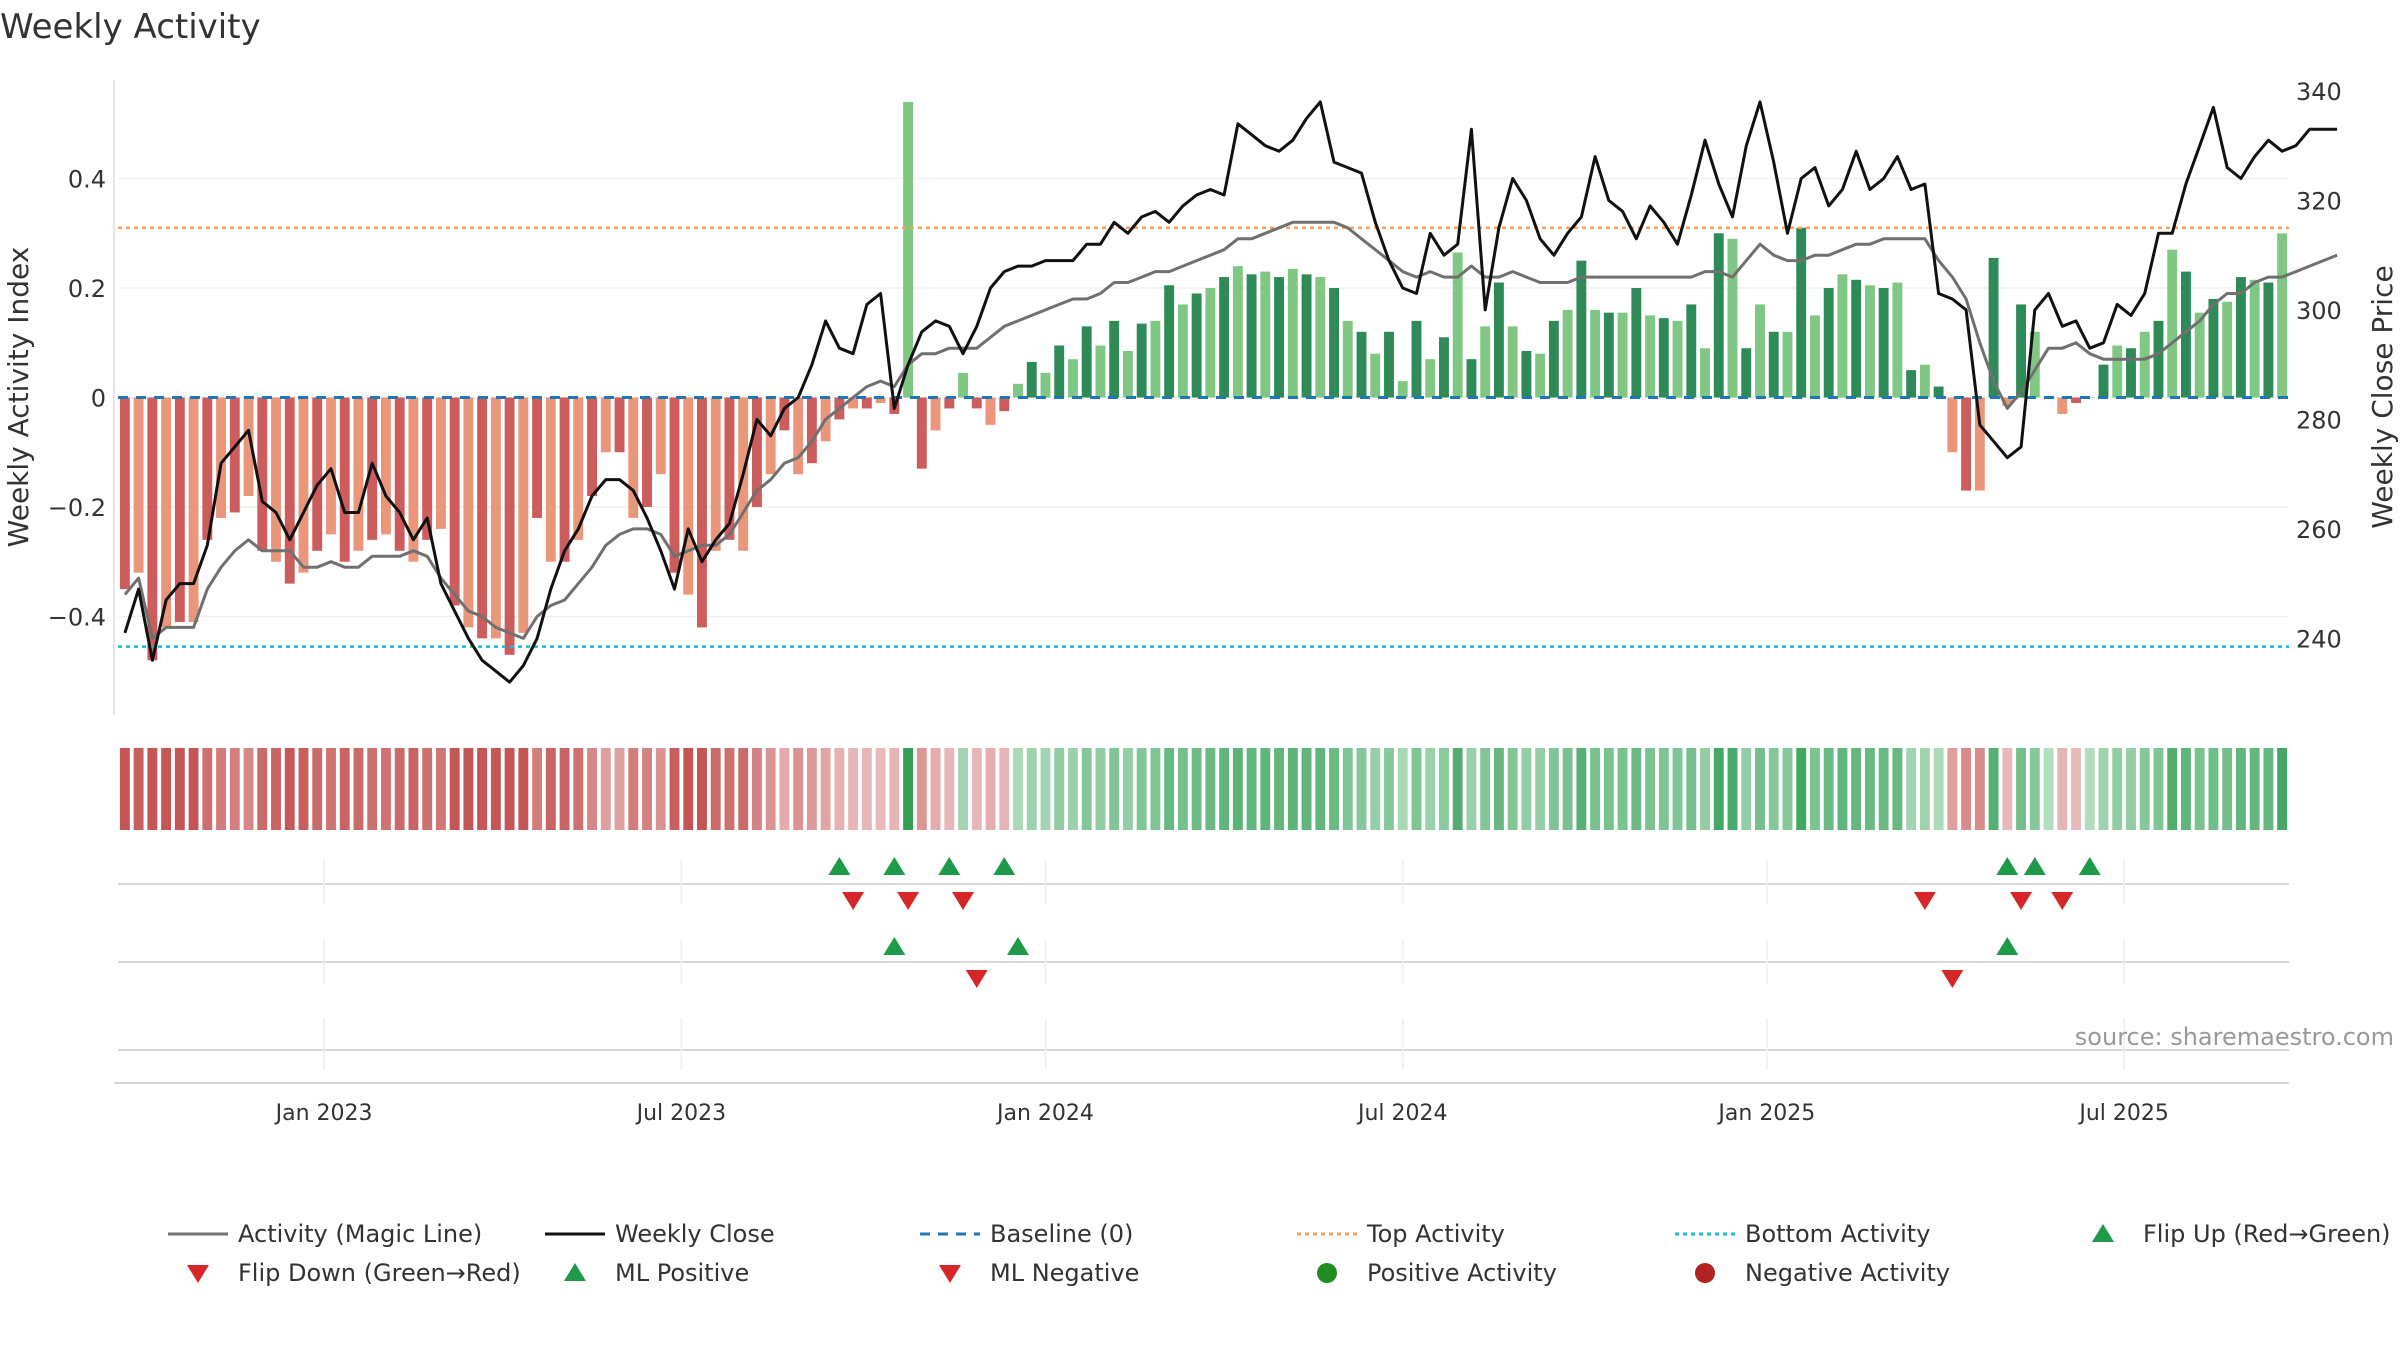 Image resolution: width=2400 pixels, height=1354 pixels. I want to click on x-tick-label: Jan 2024, so click(1044, 1113).